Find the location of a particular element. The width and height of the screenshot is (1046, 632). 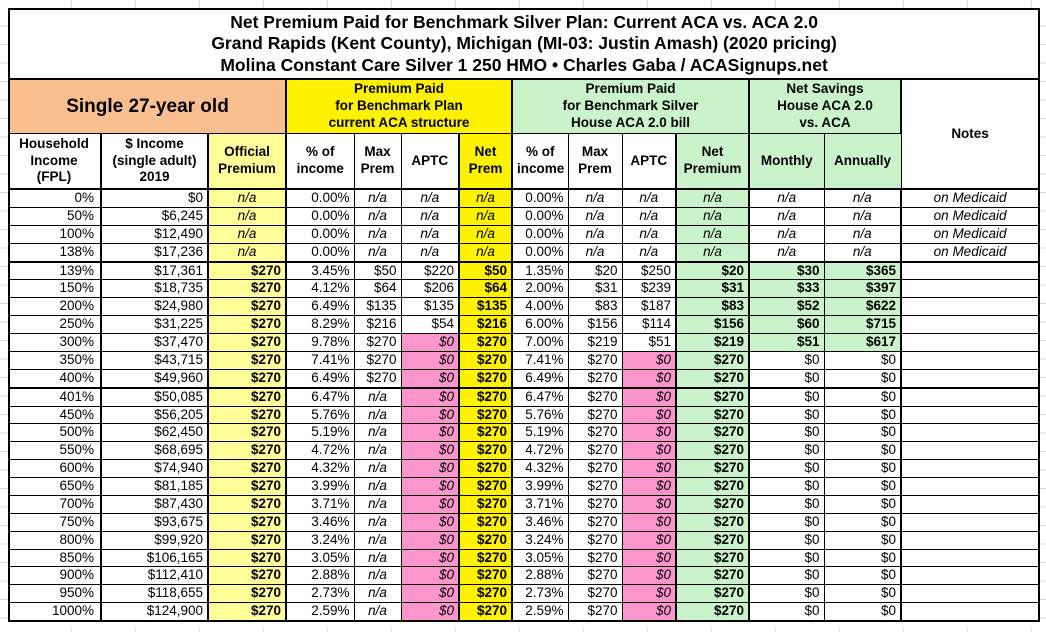

cell-aca-aptc: $206 is located at coordinates (430, 289).